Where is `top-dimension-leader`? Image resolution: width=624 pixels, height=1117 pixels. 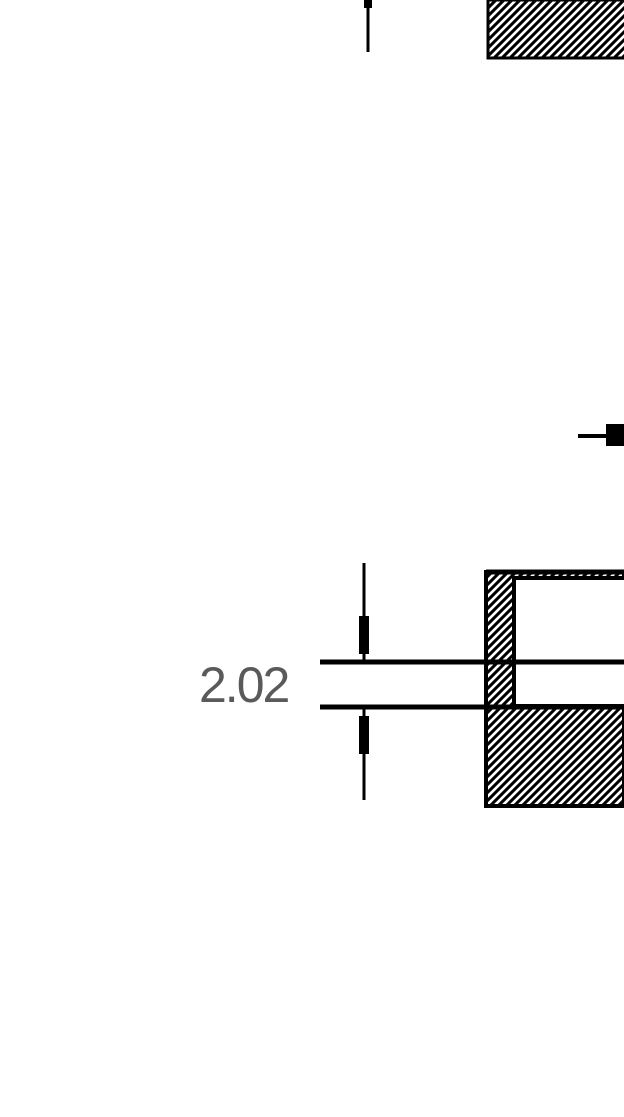 top-dimension-leader is located at coordinates (368, 26).